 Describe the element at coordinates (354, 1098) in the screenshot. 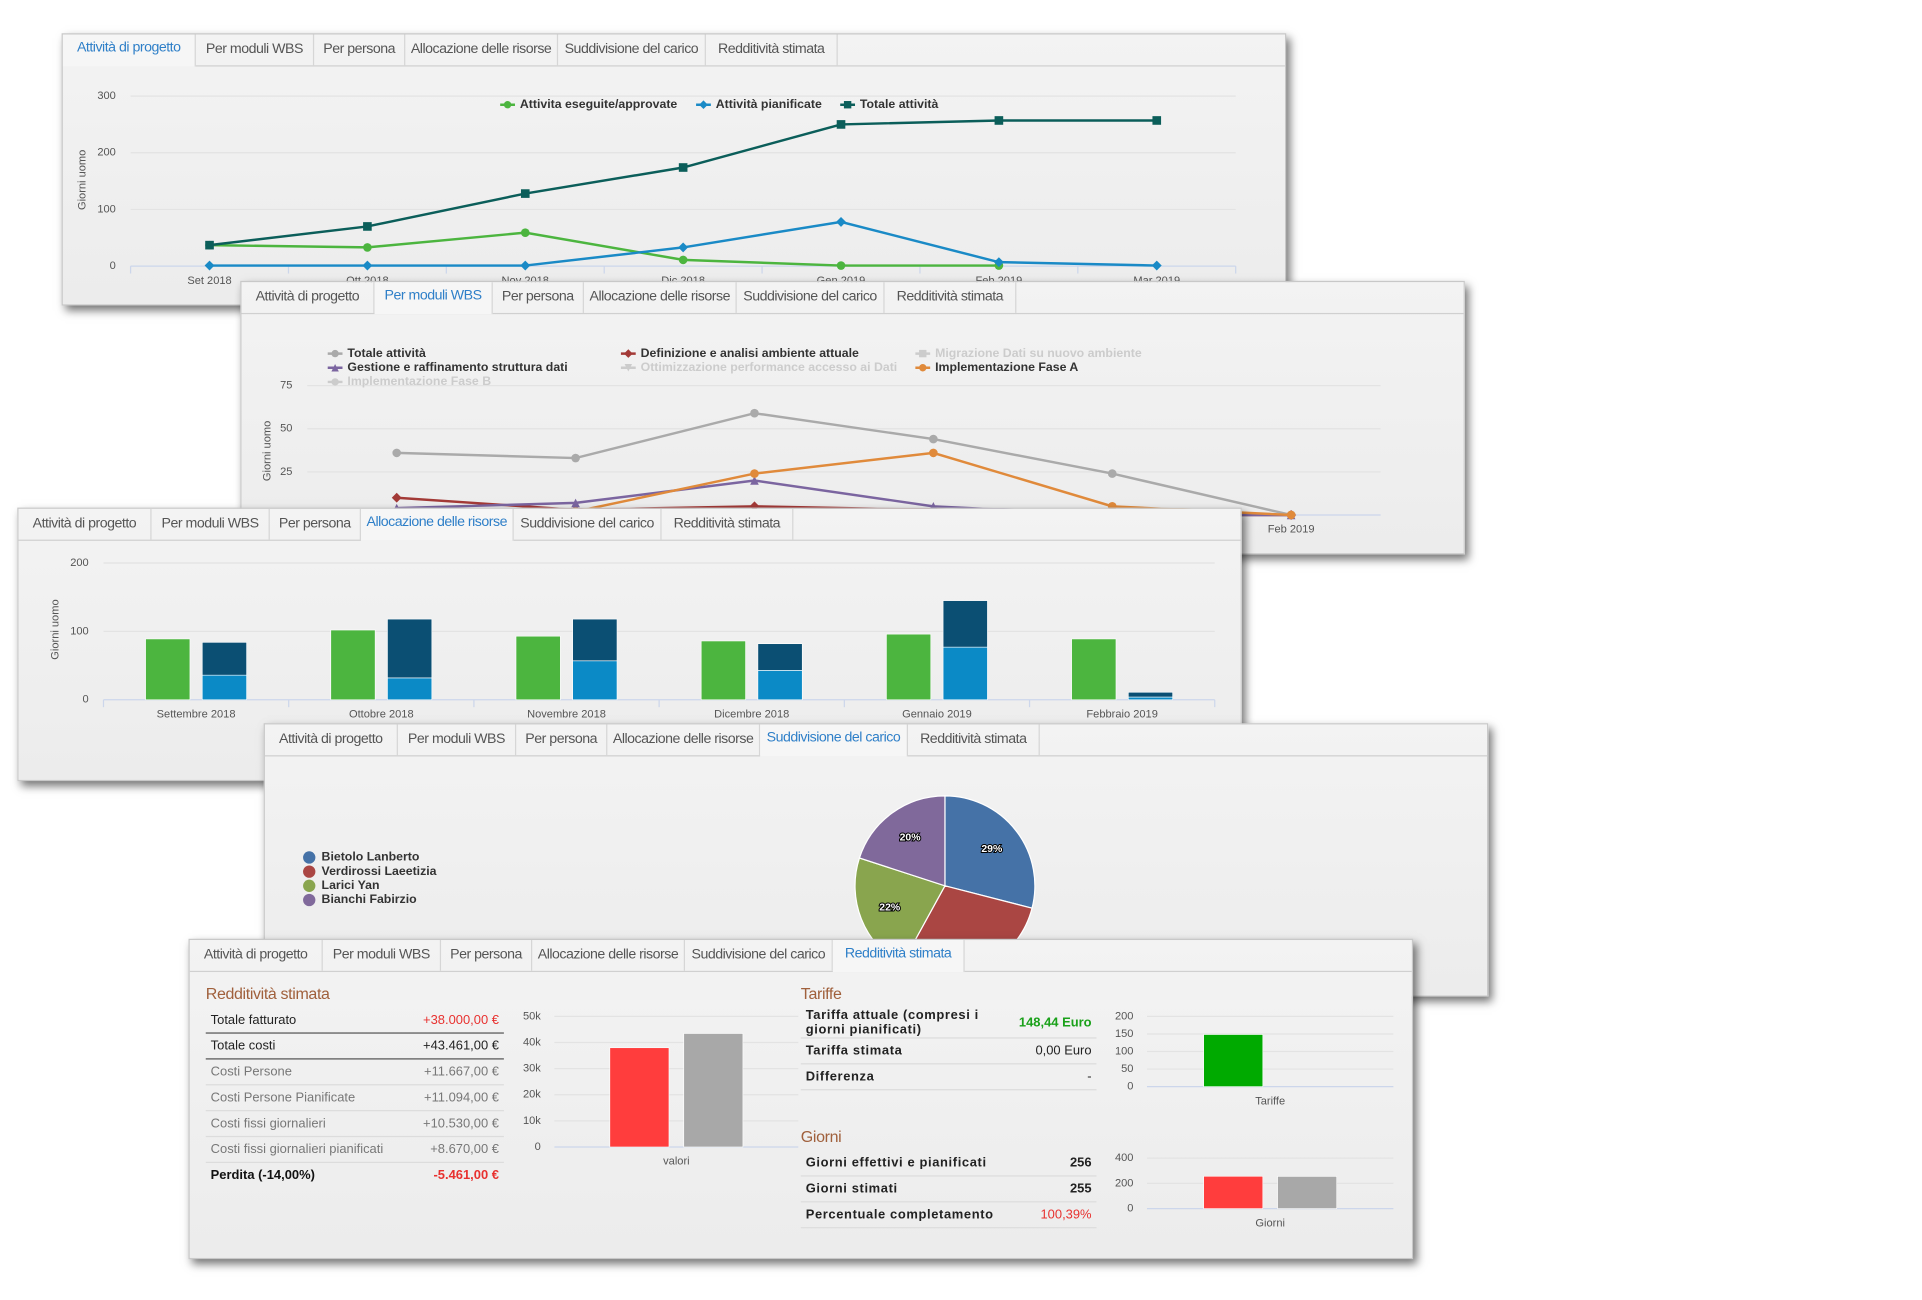

I see `table-row: Costi Persone Pianificate +11.094,00 €` at that location.